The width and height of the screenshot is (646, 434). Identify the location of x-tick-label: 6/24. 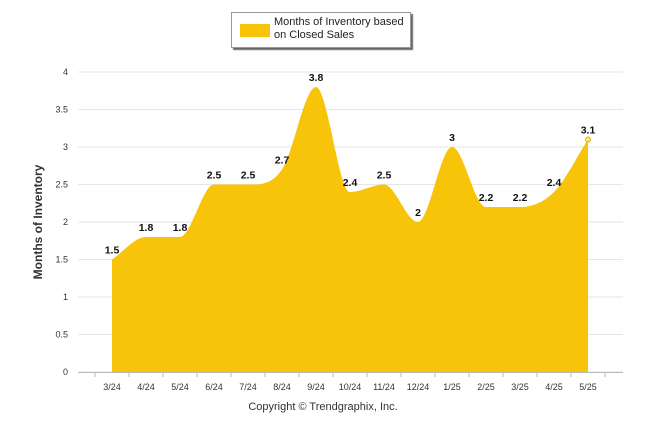
(214, 387).